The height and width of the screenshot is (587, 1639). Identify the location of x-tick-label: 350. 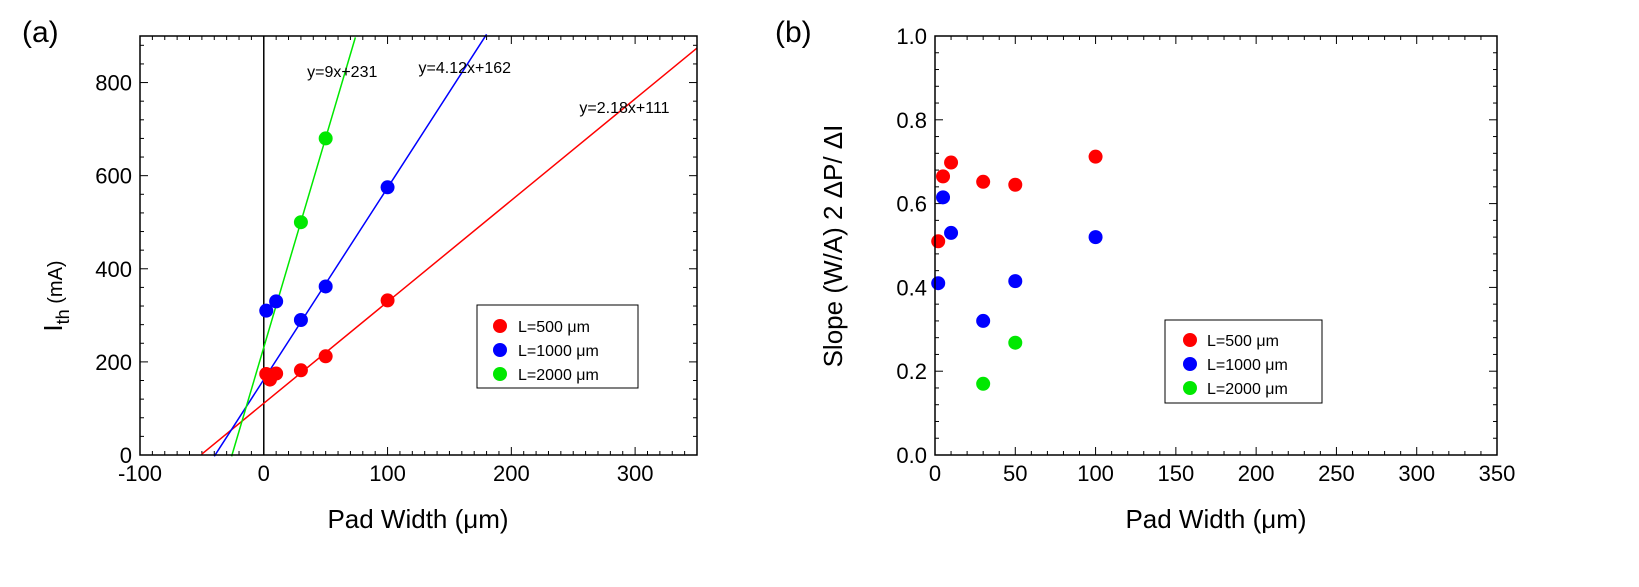
(1497, 473).